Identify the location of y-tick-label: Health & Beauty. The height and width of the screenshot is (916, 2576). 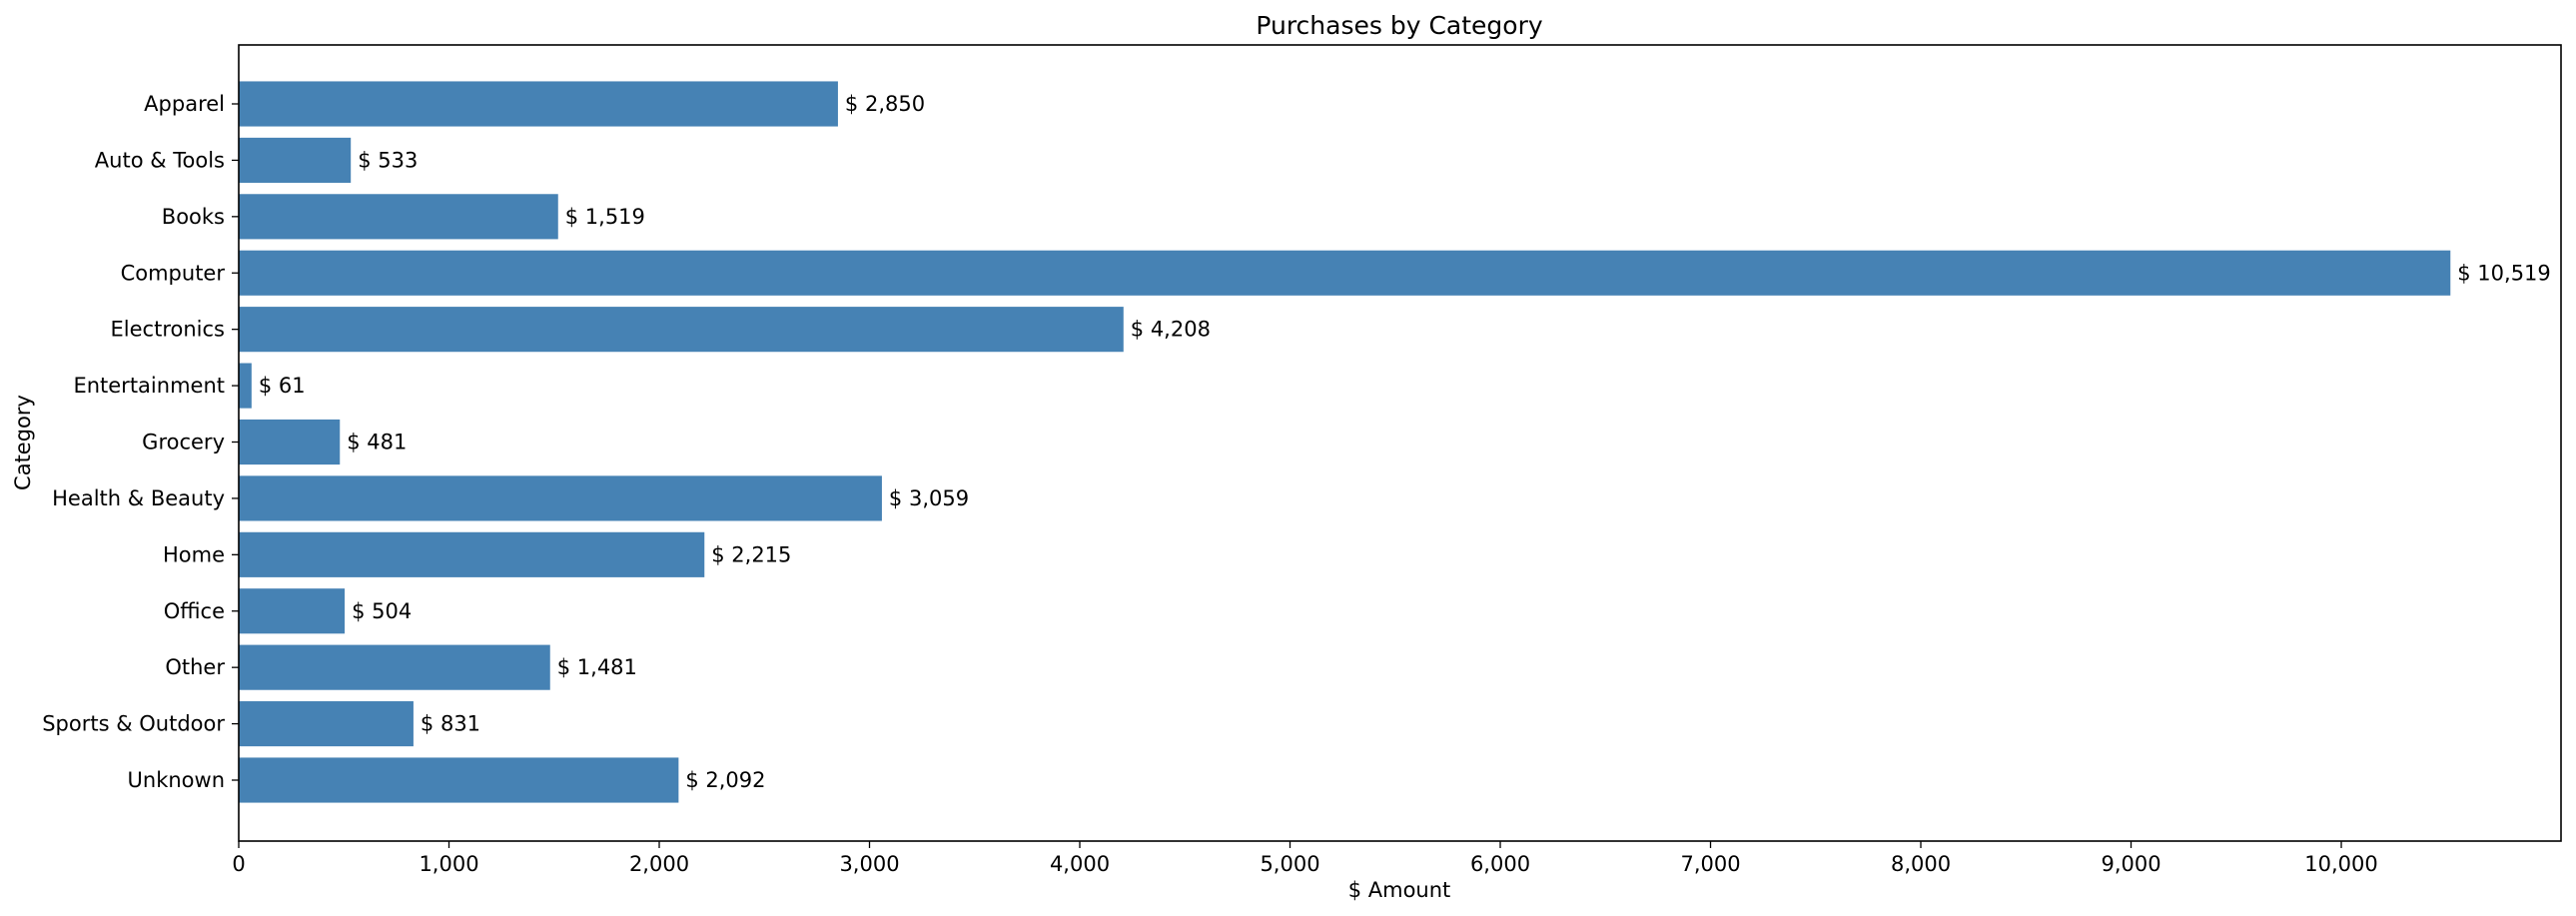
(139, 498).